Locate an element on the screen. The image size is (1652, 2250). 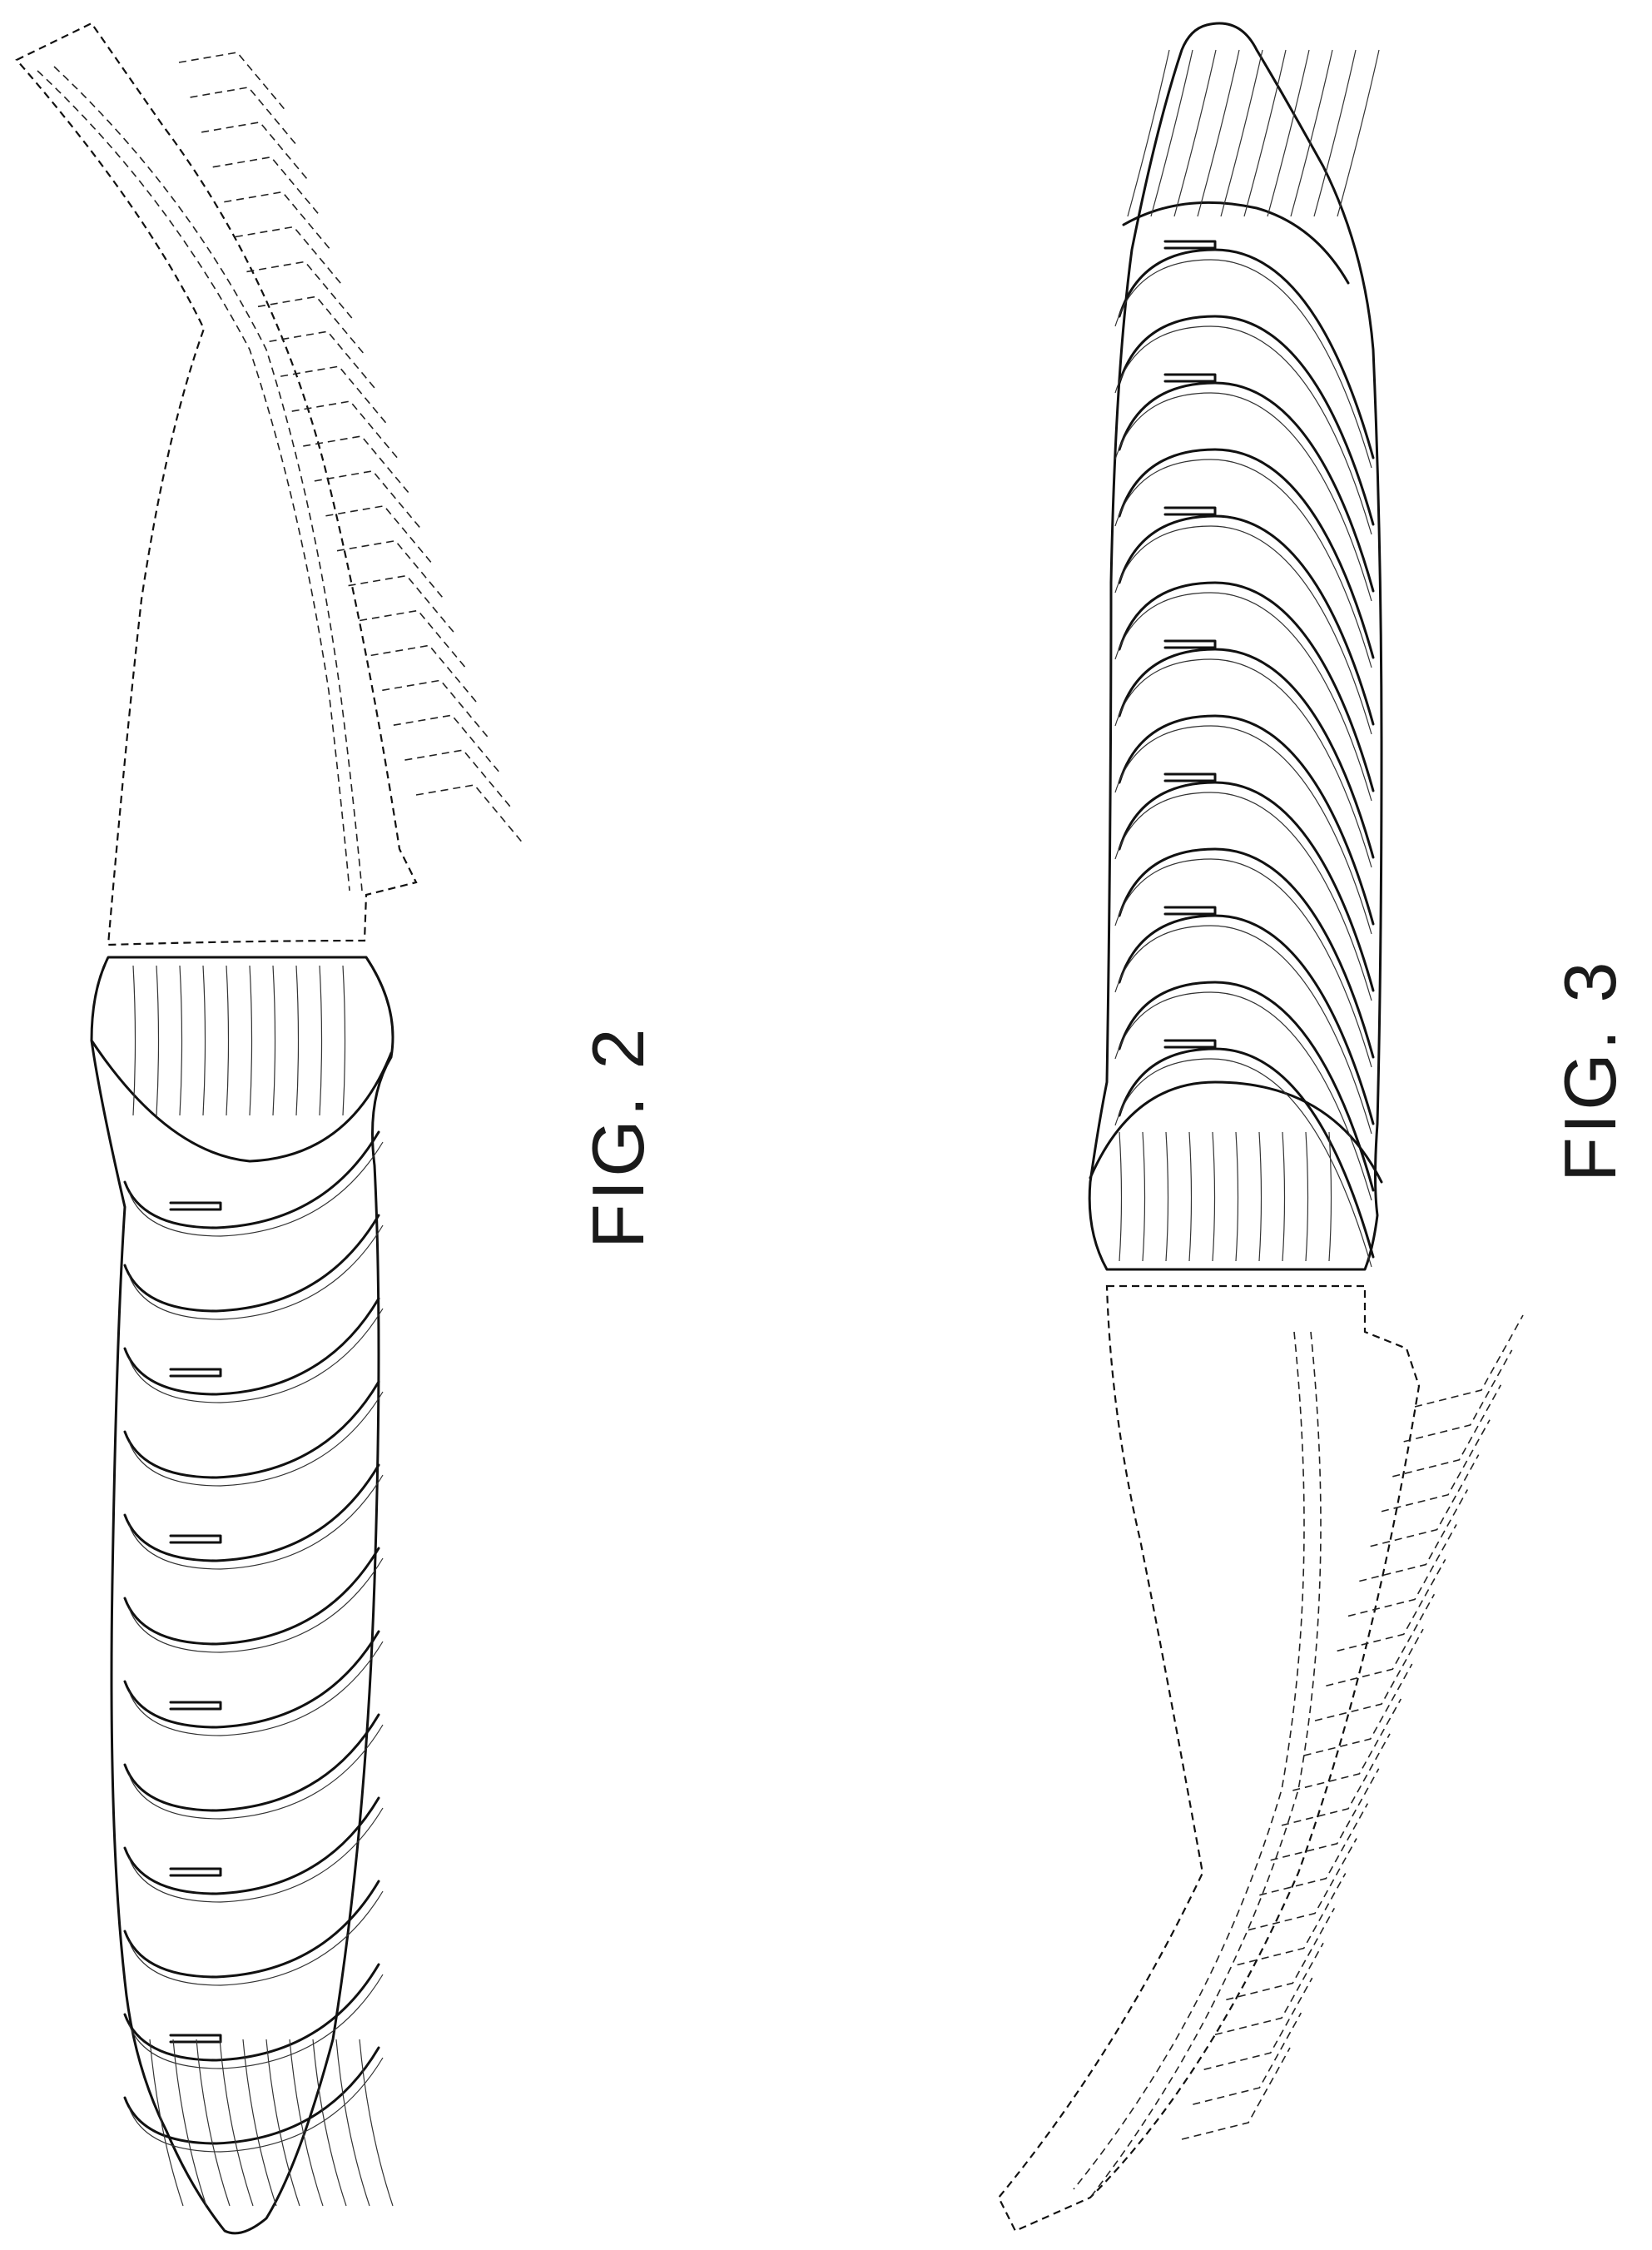
fig2-bristles is located at coordinates (351, 448).